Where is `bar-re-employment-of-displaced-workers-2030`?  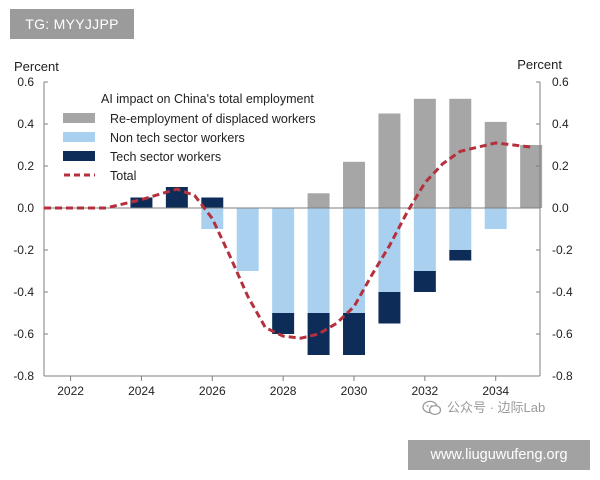
bar-re-employment-of-displaced-workers-2030 is located at coordinates (354, 184).